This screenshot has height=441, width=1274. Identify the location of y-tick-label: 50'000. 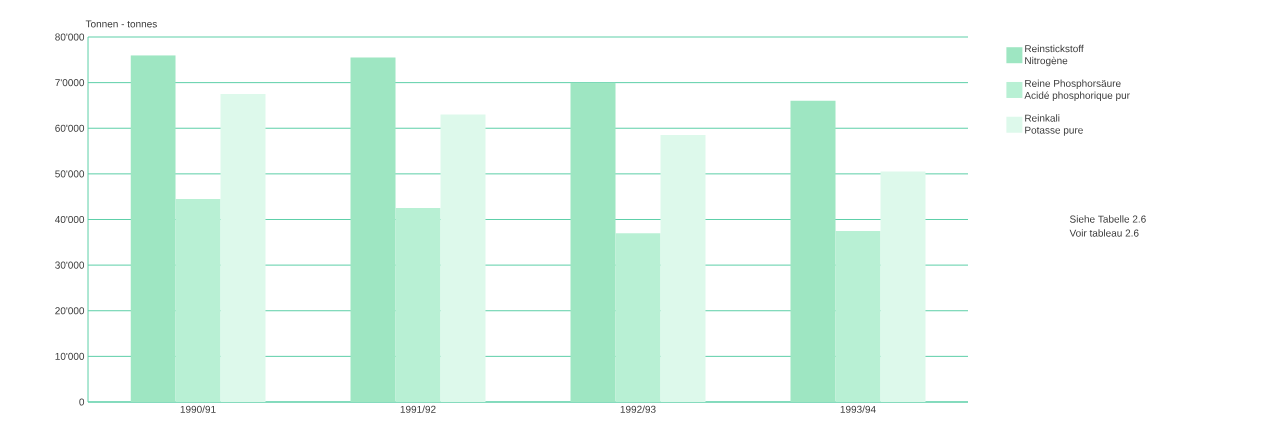
(70, 174).